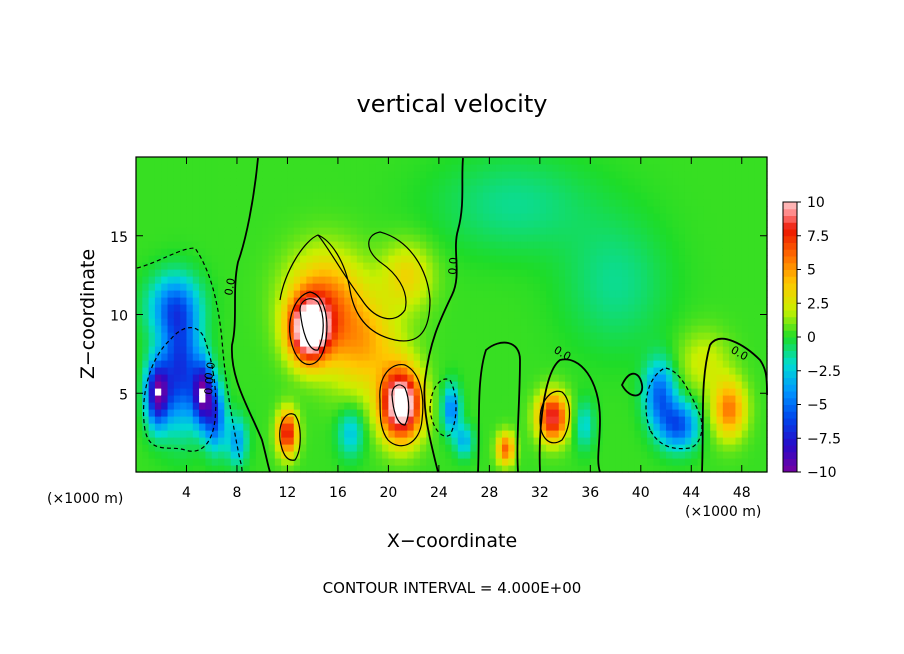  Describe the element at coordinates (179, 389) in the screenshot. I see `negative-contour` at that location.